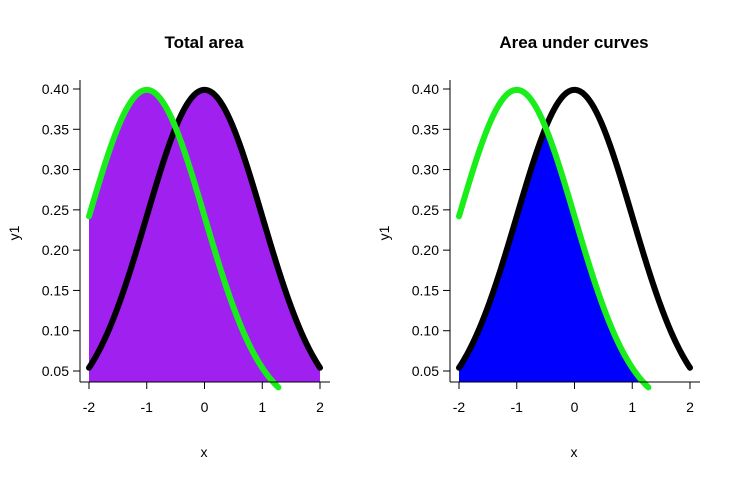 The height and width of the screenshot is (481, 741). What do you see at coordinates (573, 42) in the screenshot?
I see `chart-title: Area under curves` at bounding box center [573, 42].